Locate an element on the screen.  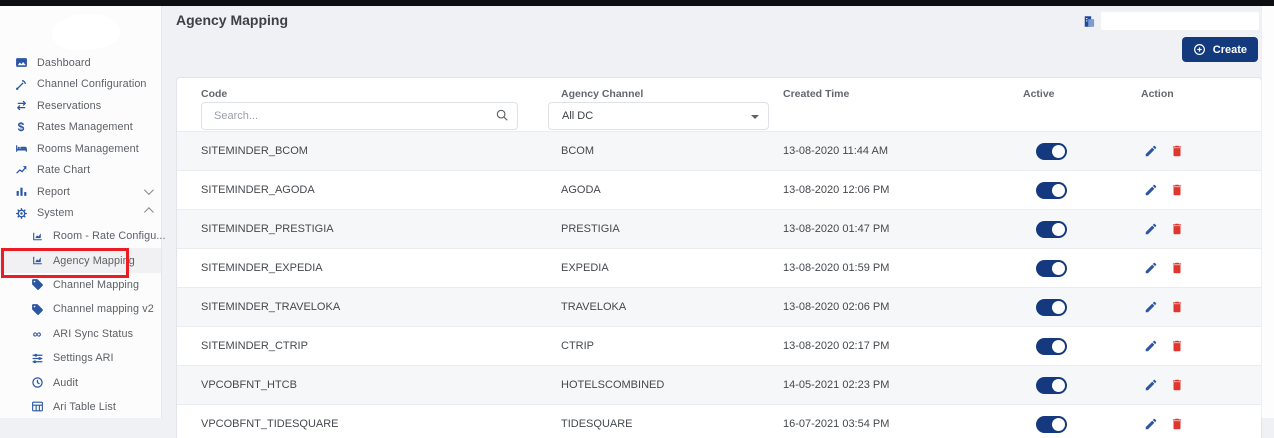
sidebar-item-rooms-management: Rooms Management is located at coordinates (80, 149).